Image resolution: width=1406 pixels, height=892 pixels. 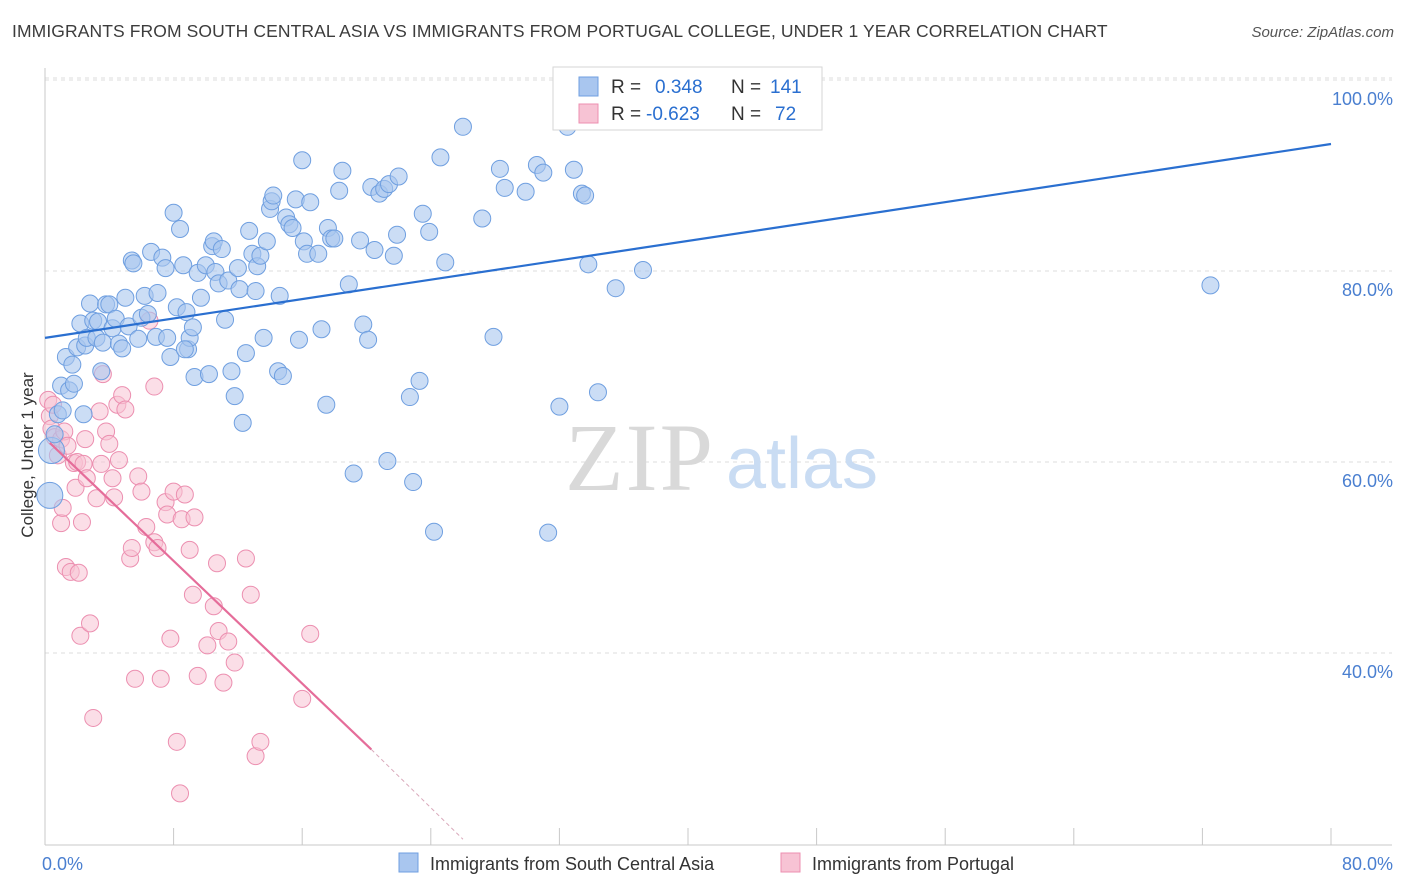 What do you see at coordinates (1367, 290) in the screenshot?
I see `y-tick-label: 80.0%` at bounding box center [1367, 290].